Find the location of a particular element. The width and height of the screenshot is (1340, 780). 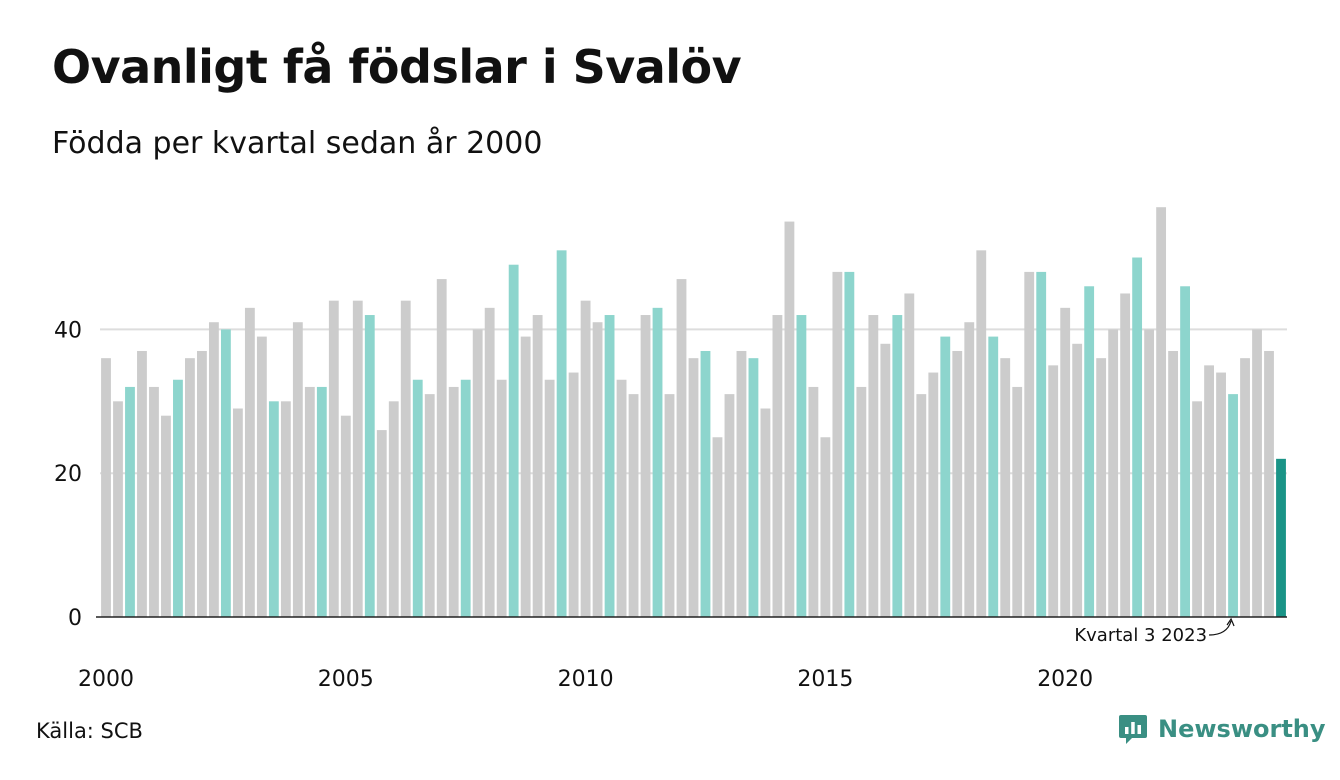

chart-title: Ovanligt få födslar i Svalöv is located at coordinates (397, 67).